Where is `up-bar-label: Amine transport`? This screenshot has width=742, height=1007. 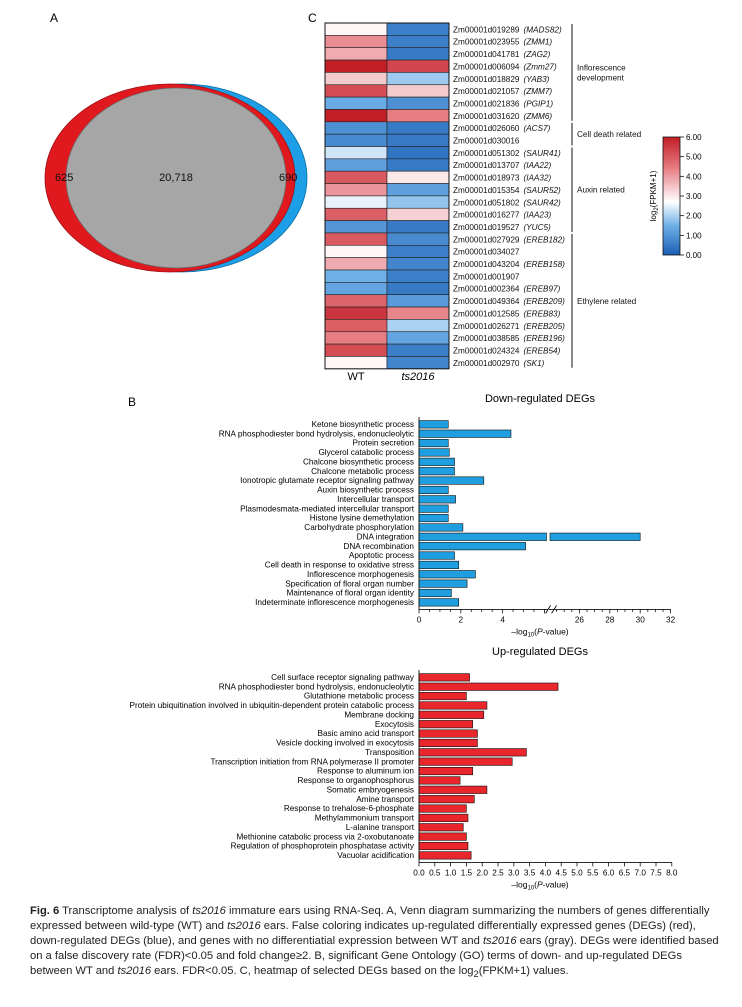
up-bar-label: Amine transport is located at coordinates (385, 799).